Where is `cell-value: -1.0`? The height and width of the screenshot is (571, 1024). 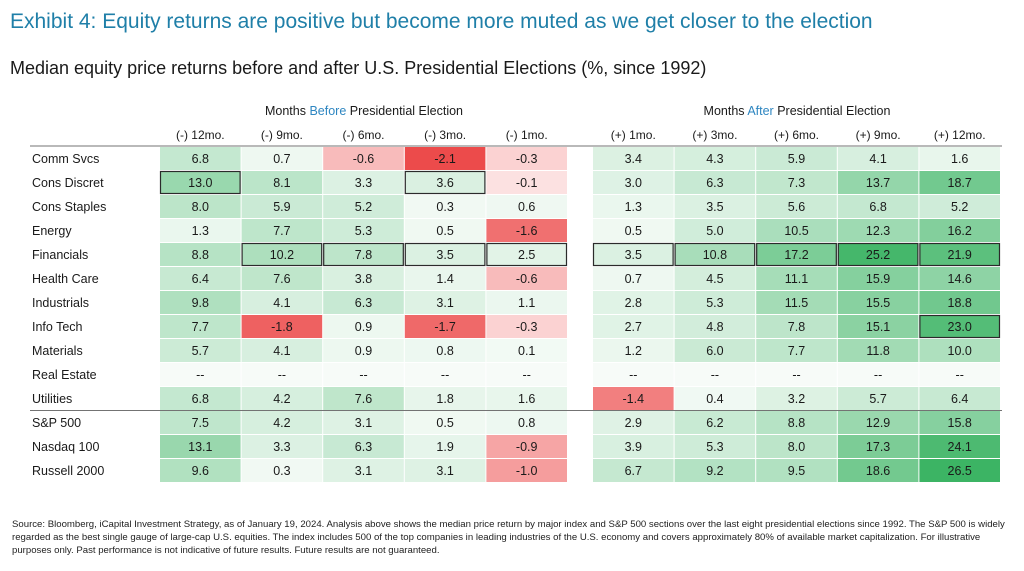 cell-value: -1.0 is located at coordinates (527, 471).